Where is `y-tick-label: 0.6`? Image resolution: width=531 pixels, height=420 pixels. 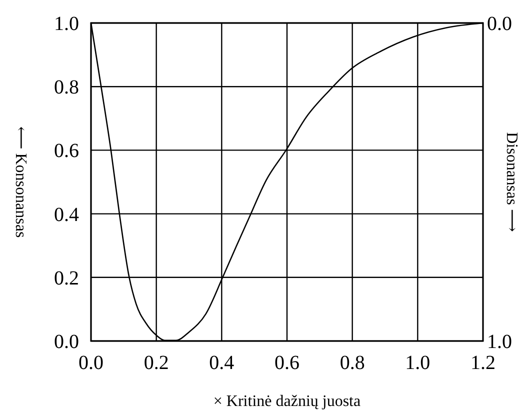
y-tick-label: 0.6 is located at coordinates (66, 151).